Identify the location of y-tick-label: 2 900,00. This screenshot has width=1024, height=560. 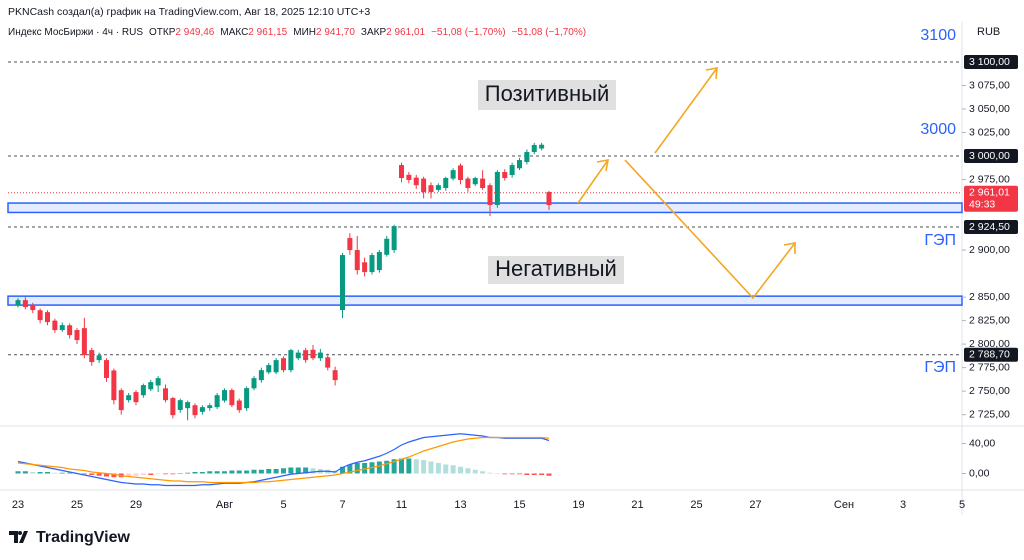
(989, 250).